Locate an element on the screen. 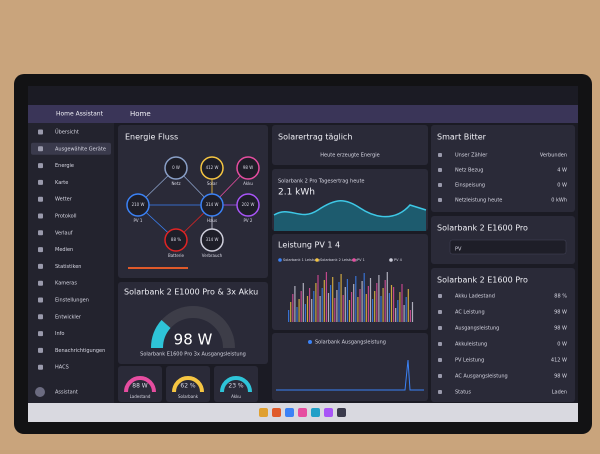 Image resolution: width=600 pixels, height=454 pixels. nav-item: Kameras is located at coordinates (66, 284).